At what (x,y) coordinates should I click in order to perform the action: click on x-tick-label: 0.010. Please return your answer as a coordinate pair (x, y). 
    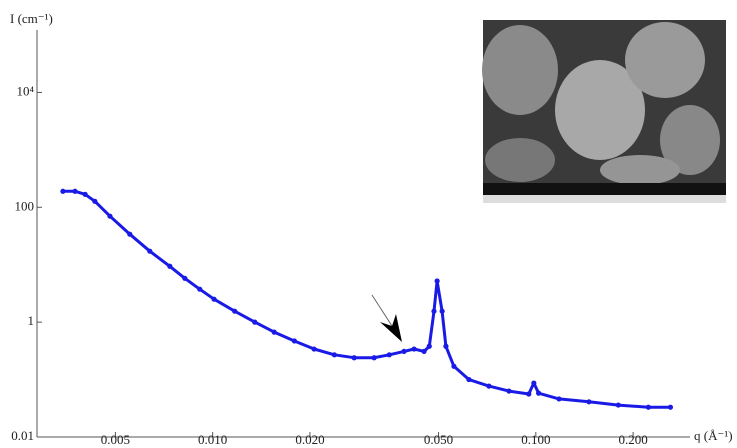
    Looking at the image, I should click on (212, 439).